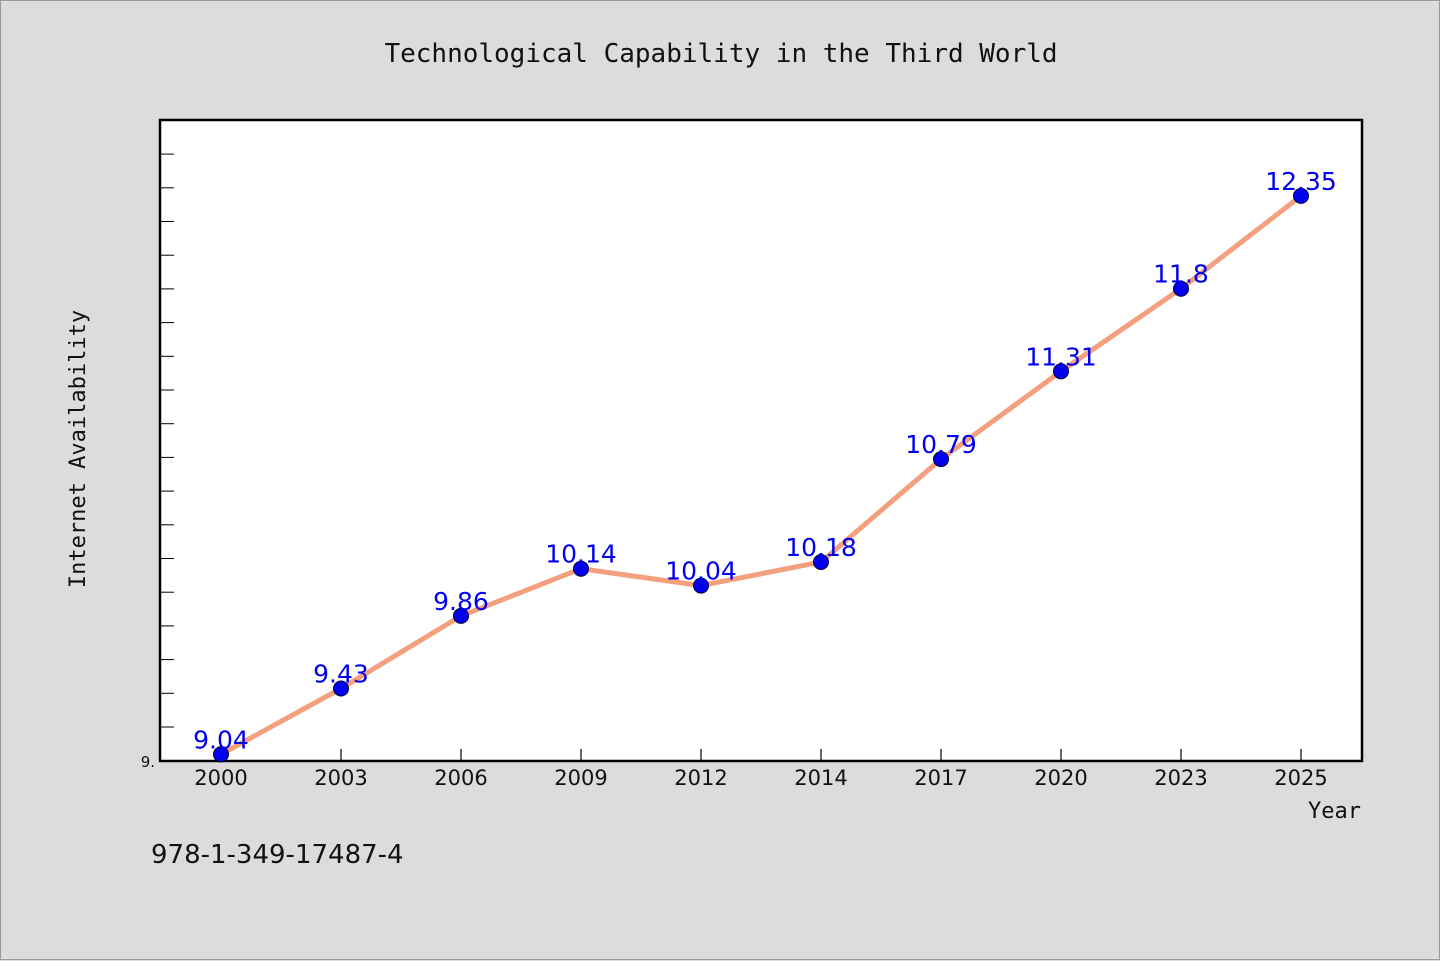  What do you see at coordinates (1181, 274) in the screenshot?
I see `data-label: 11.8` at bounding box center [1181, 274].